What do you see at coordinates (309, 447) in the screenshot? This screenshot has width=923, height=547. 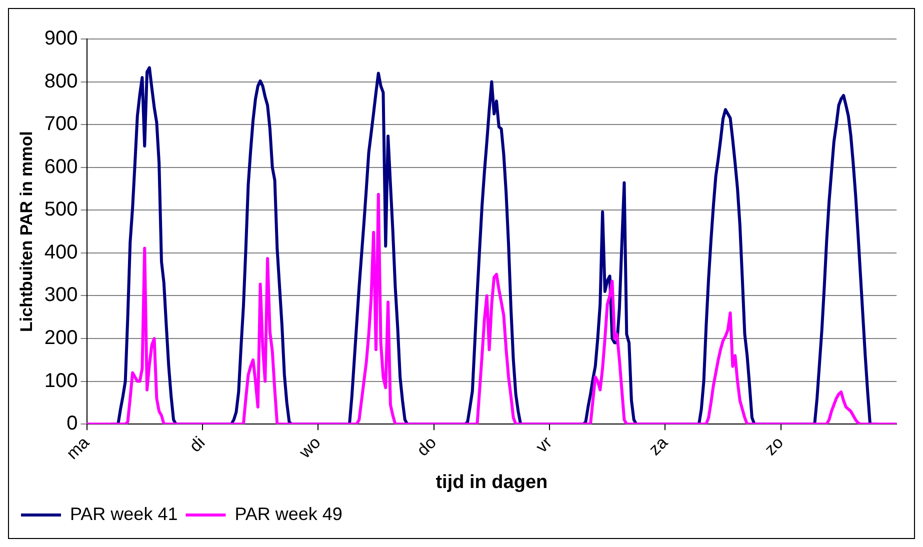 I see `x-tick-label: wo` at bounding box center [309, 447].